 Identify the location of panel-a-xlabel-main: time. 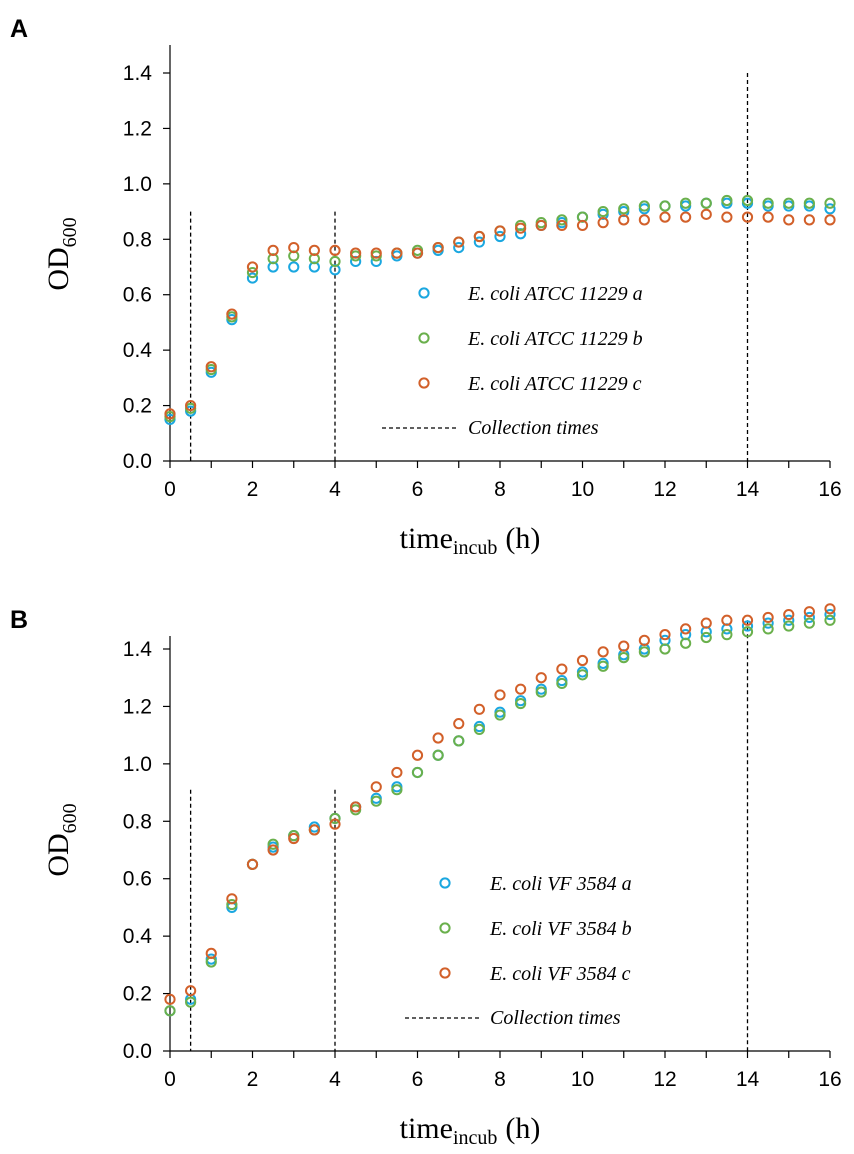
(426, 538).